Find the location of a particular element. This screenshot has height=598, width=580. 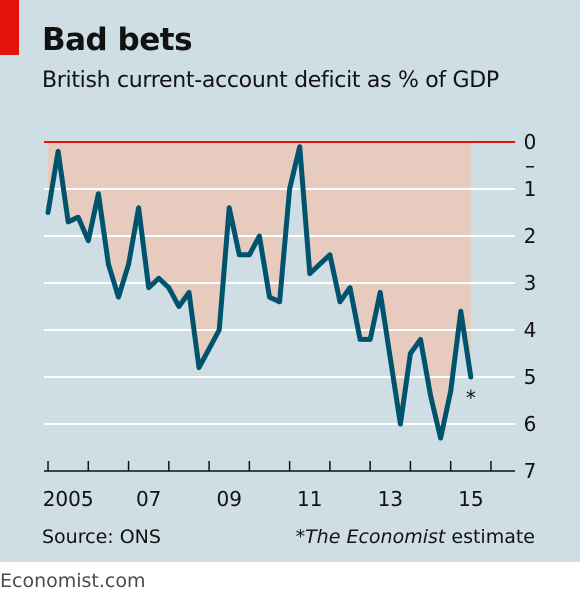

x-axis: 2005 07 09 11 13 15 is located at coordinates (279, 486).